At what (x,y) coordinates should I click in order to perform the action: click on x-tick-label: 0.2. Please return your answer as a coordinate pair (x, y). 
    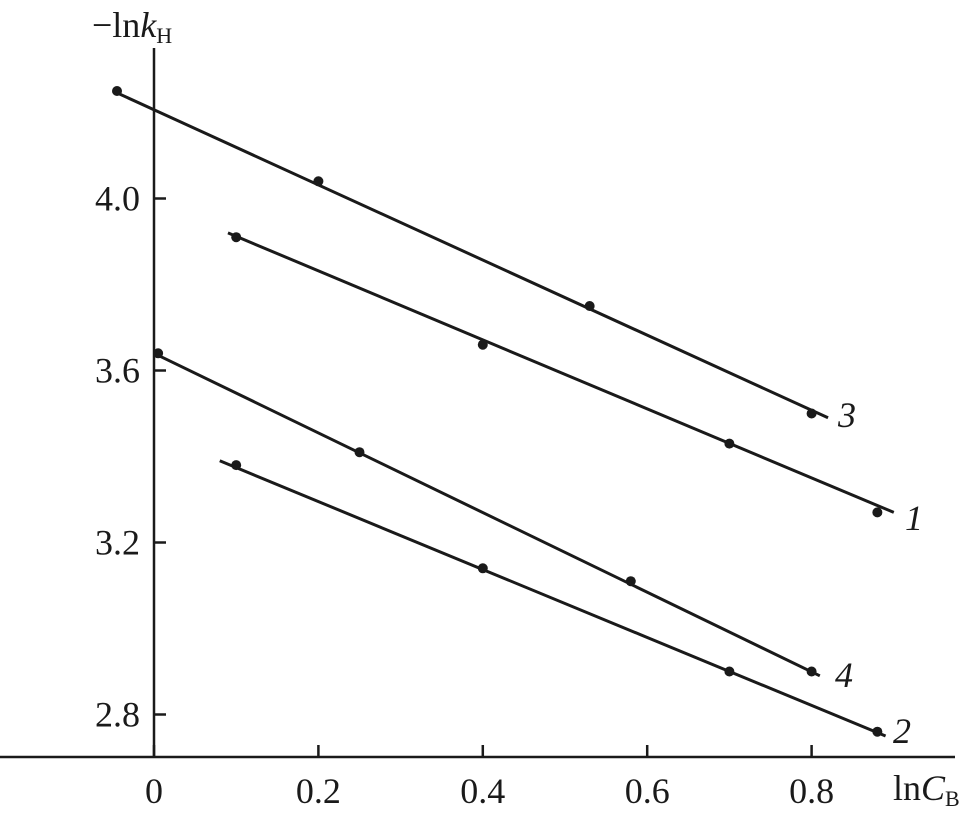
    Looking at the image, I should click on (318, 791).